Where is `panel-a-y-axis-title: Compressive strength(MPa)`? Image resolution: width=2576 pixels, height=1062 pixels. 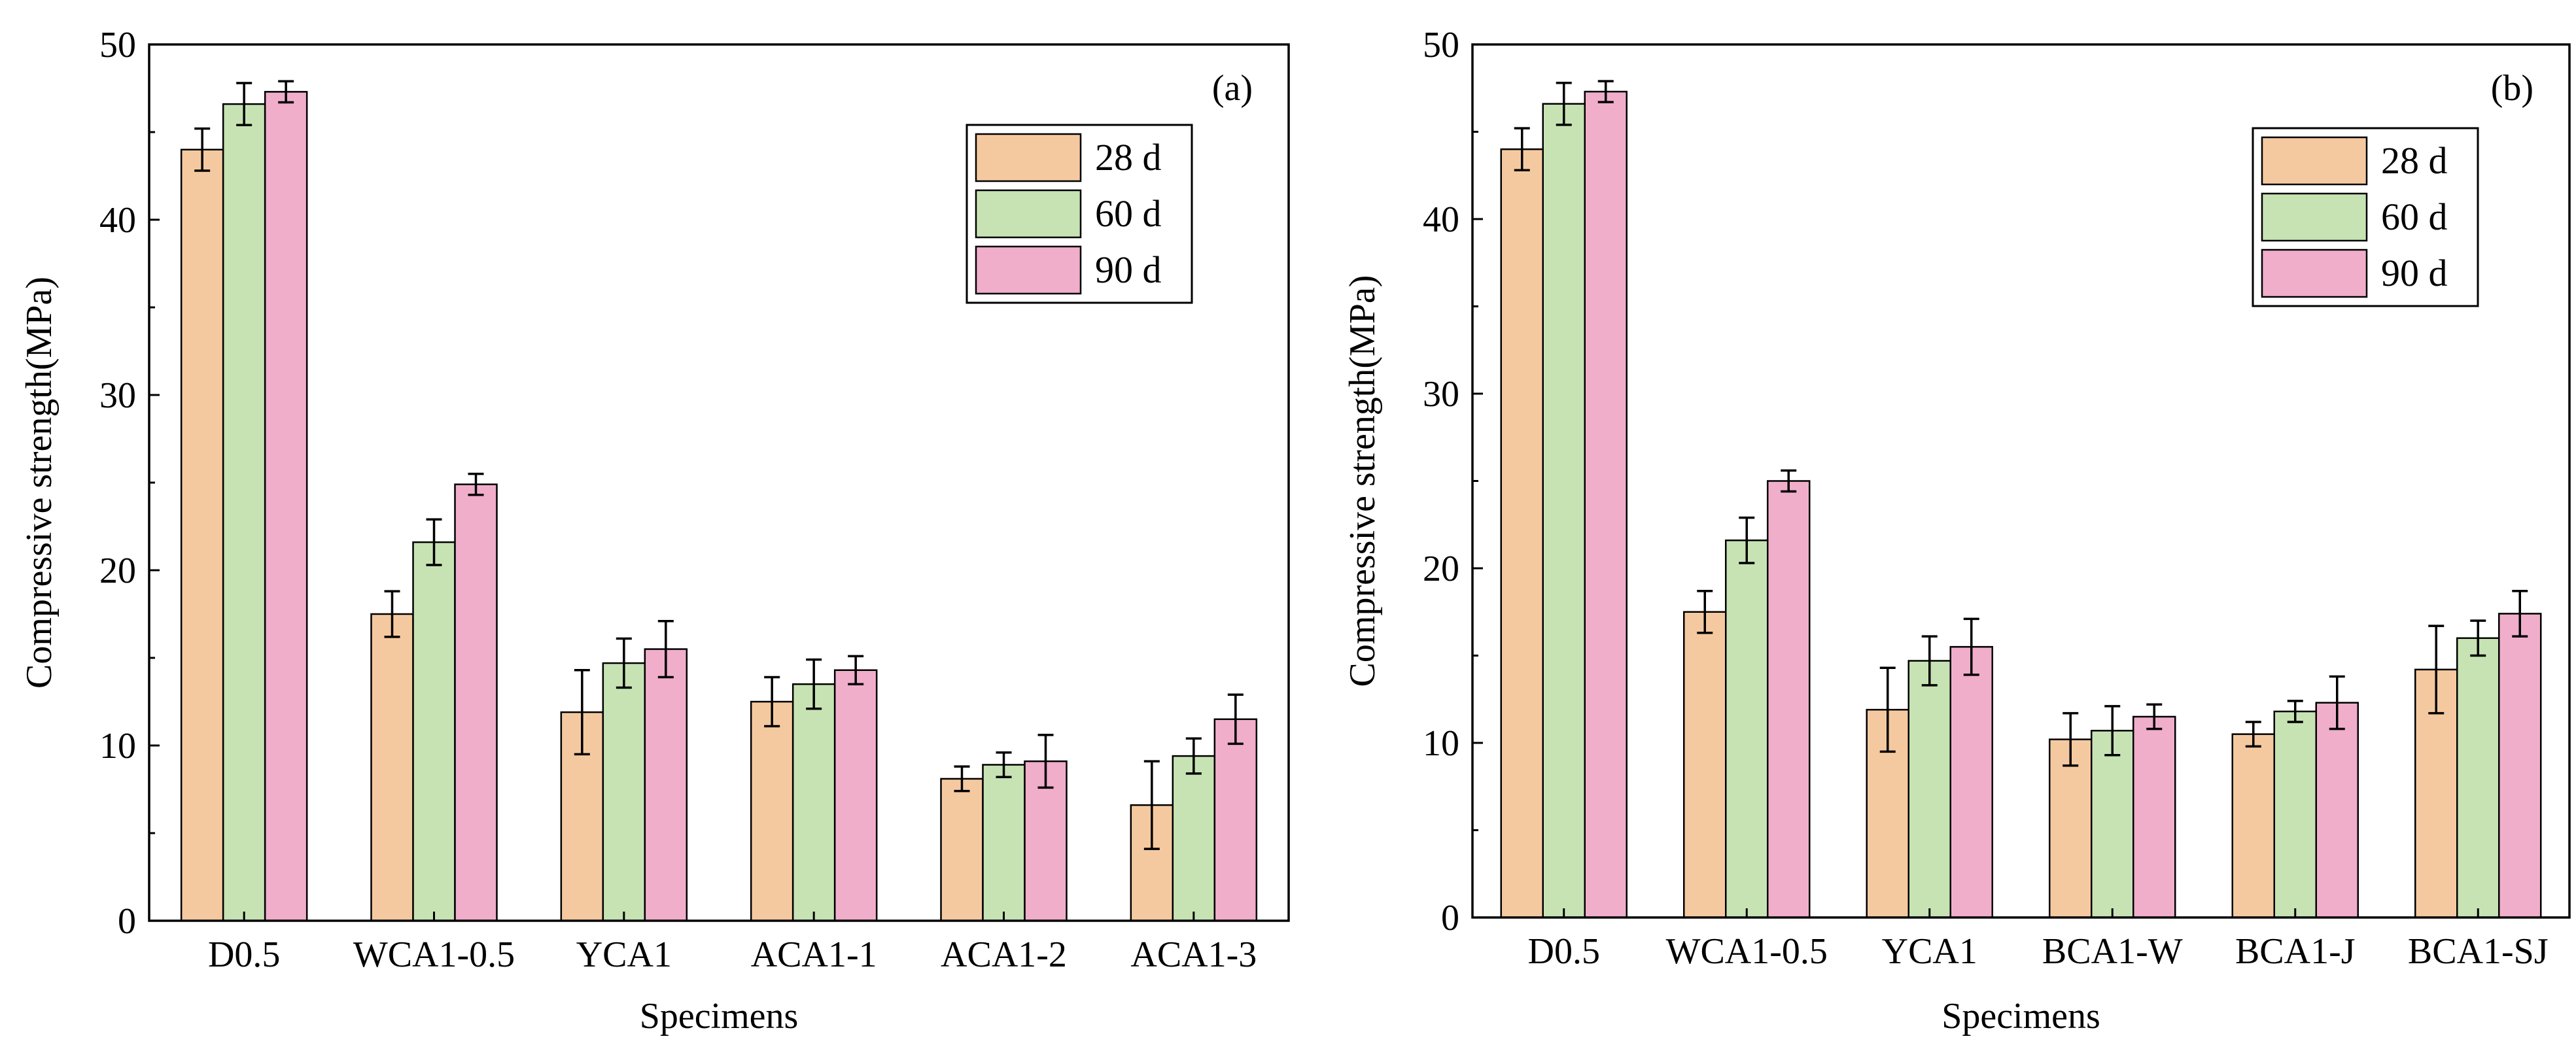 panel-a-y-axis-title: Compressive strength(MPa) is located at coordinates (39, 483).